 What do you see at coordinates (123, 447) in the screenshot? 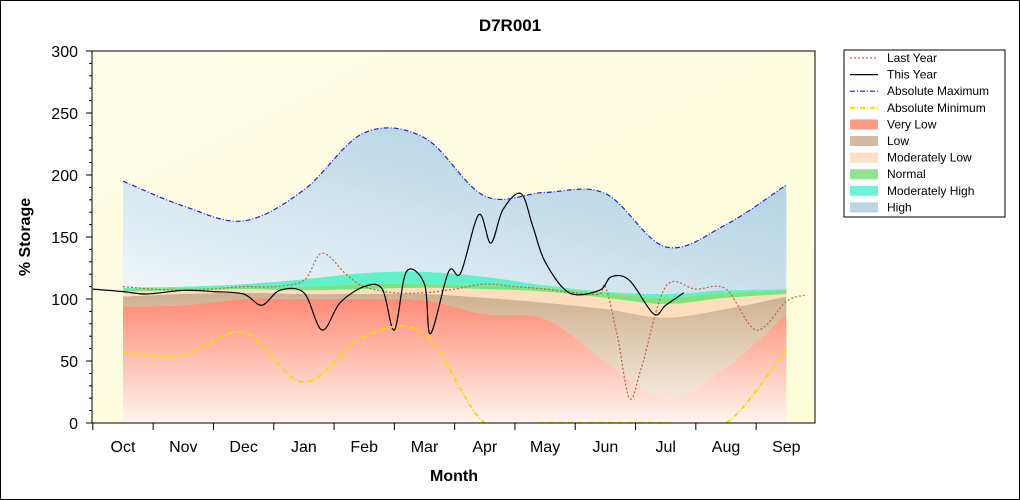
I see `x-tick-label: Oct` at bounding box center [123, 447].